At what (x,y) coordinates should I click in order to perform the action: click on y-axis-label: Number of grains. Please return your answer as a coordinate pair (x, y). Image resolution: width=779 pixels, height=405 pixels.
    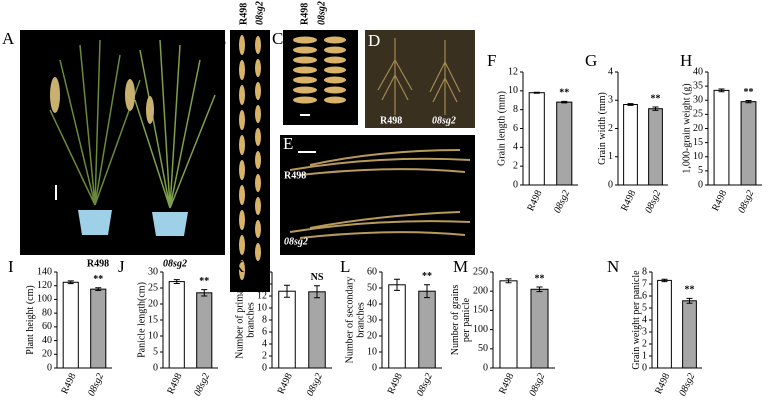
    Looking at the image, I should click on (455, 320).